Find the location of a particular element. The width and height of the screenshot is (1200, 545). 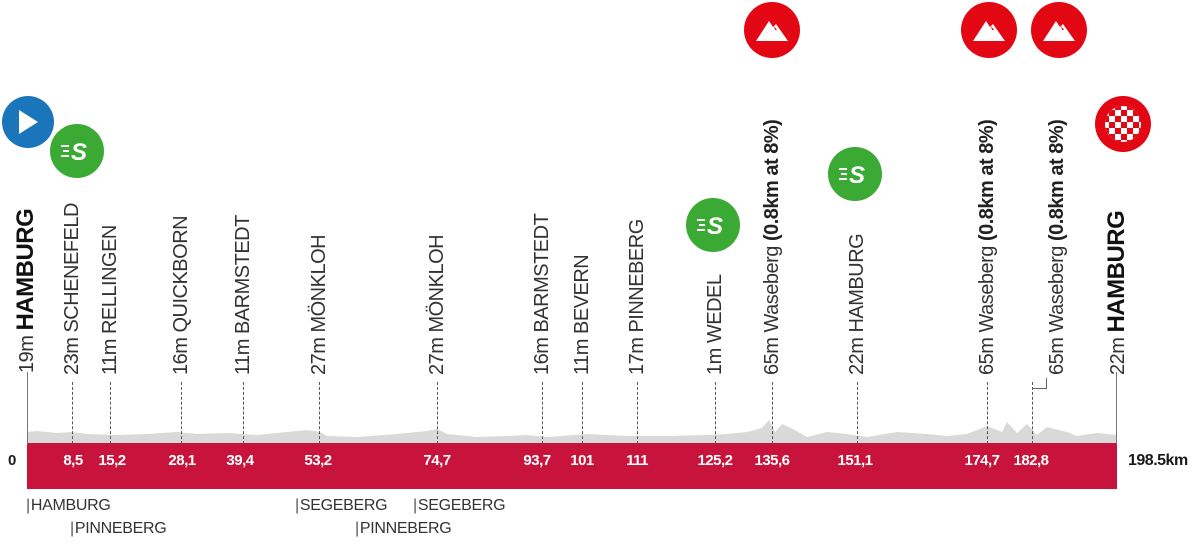

elevation-profile is located at coordinates (572, 432).